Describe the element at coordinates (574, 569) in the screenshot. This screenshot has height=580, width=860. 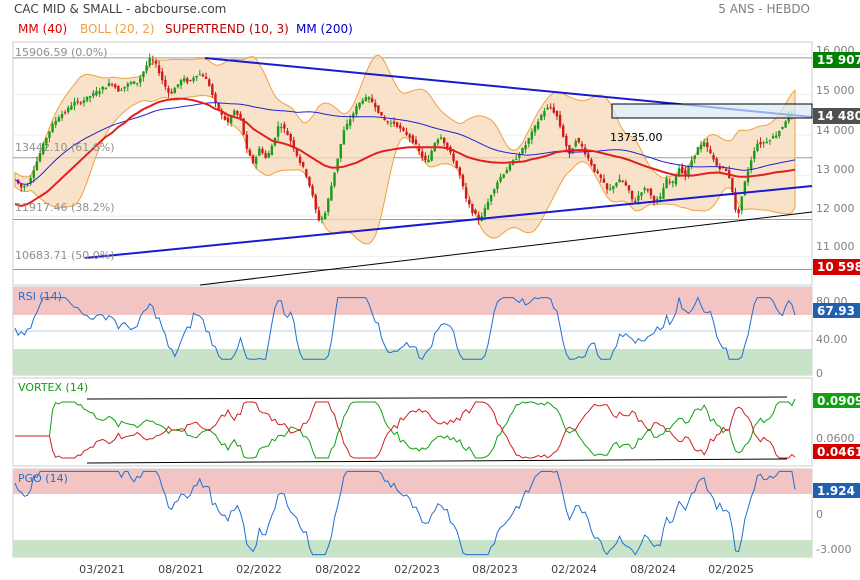
I see `xtick-6: 02/2024` at that location.